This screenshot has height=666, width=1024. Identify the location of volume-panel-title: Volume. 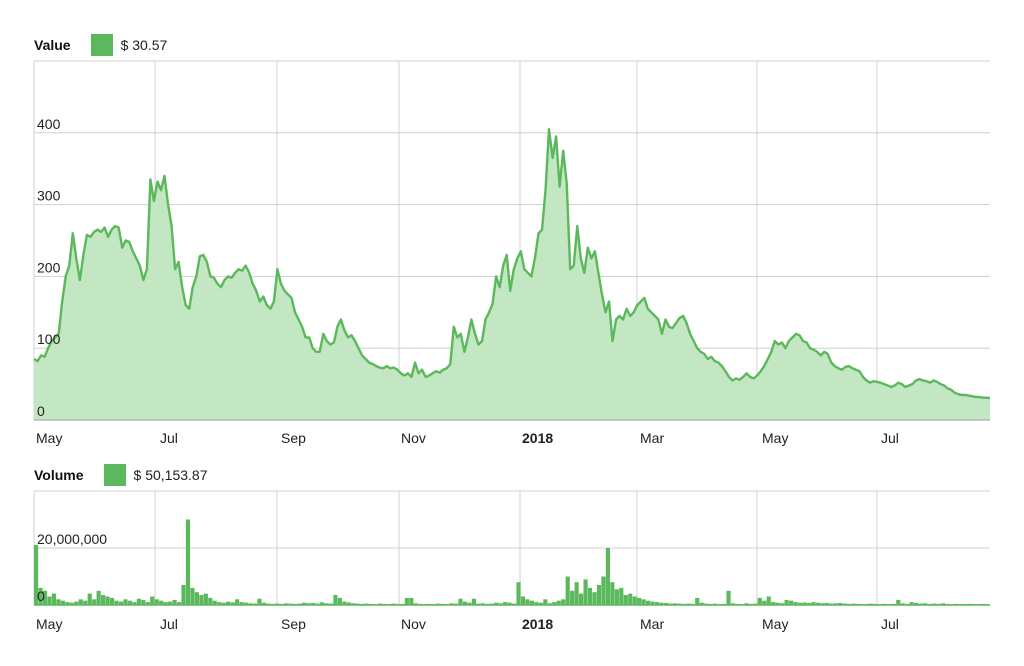
(59, 475).